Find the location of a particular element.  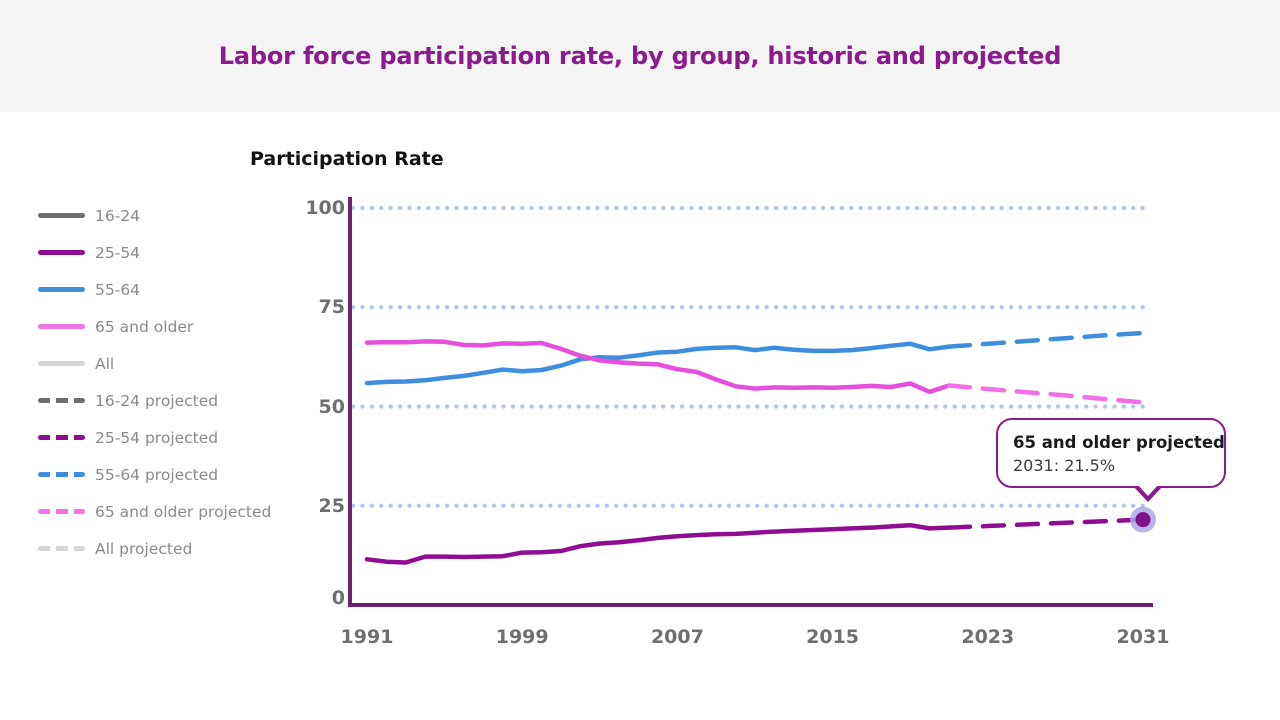

y-tick-label-100: 100 is located at coordinates (325, 208).